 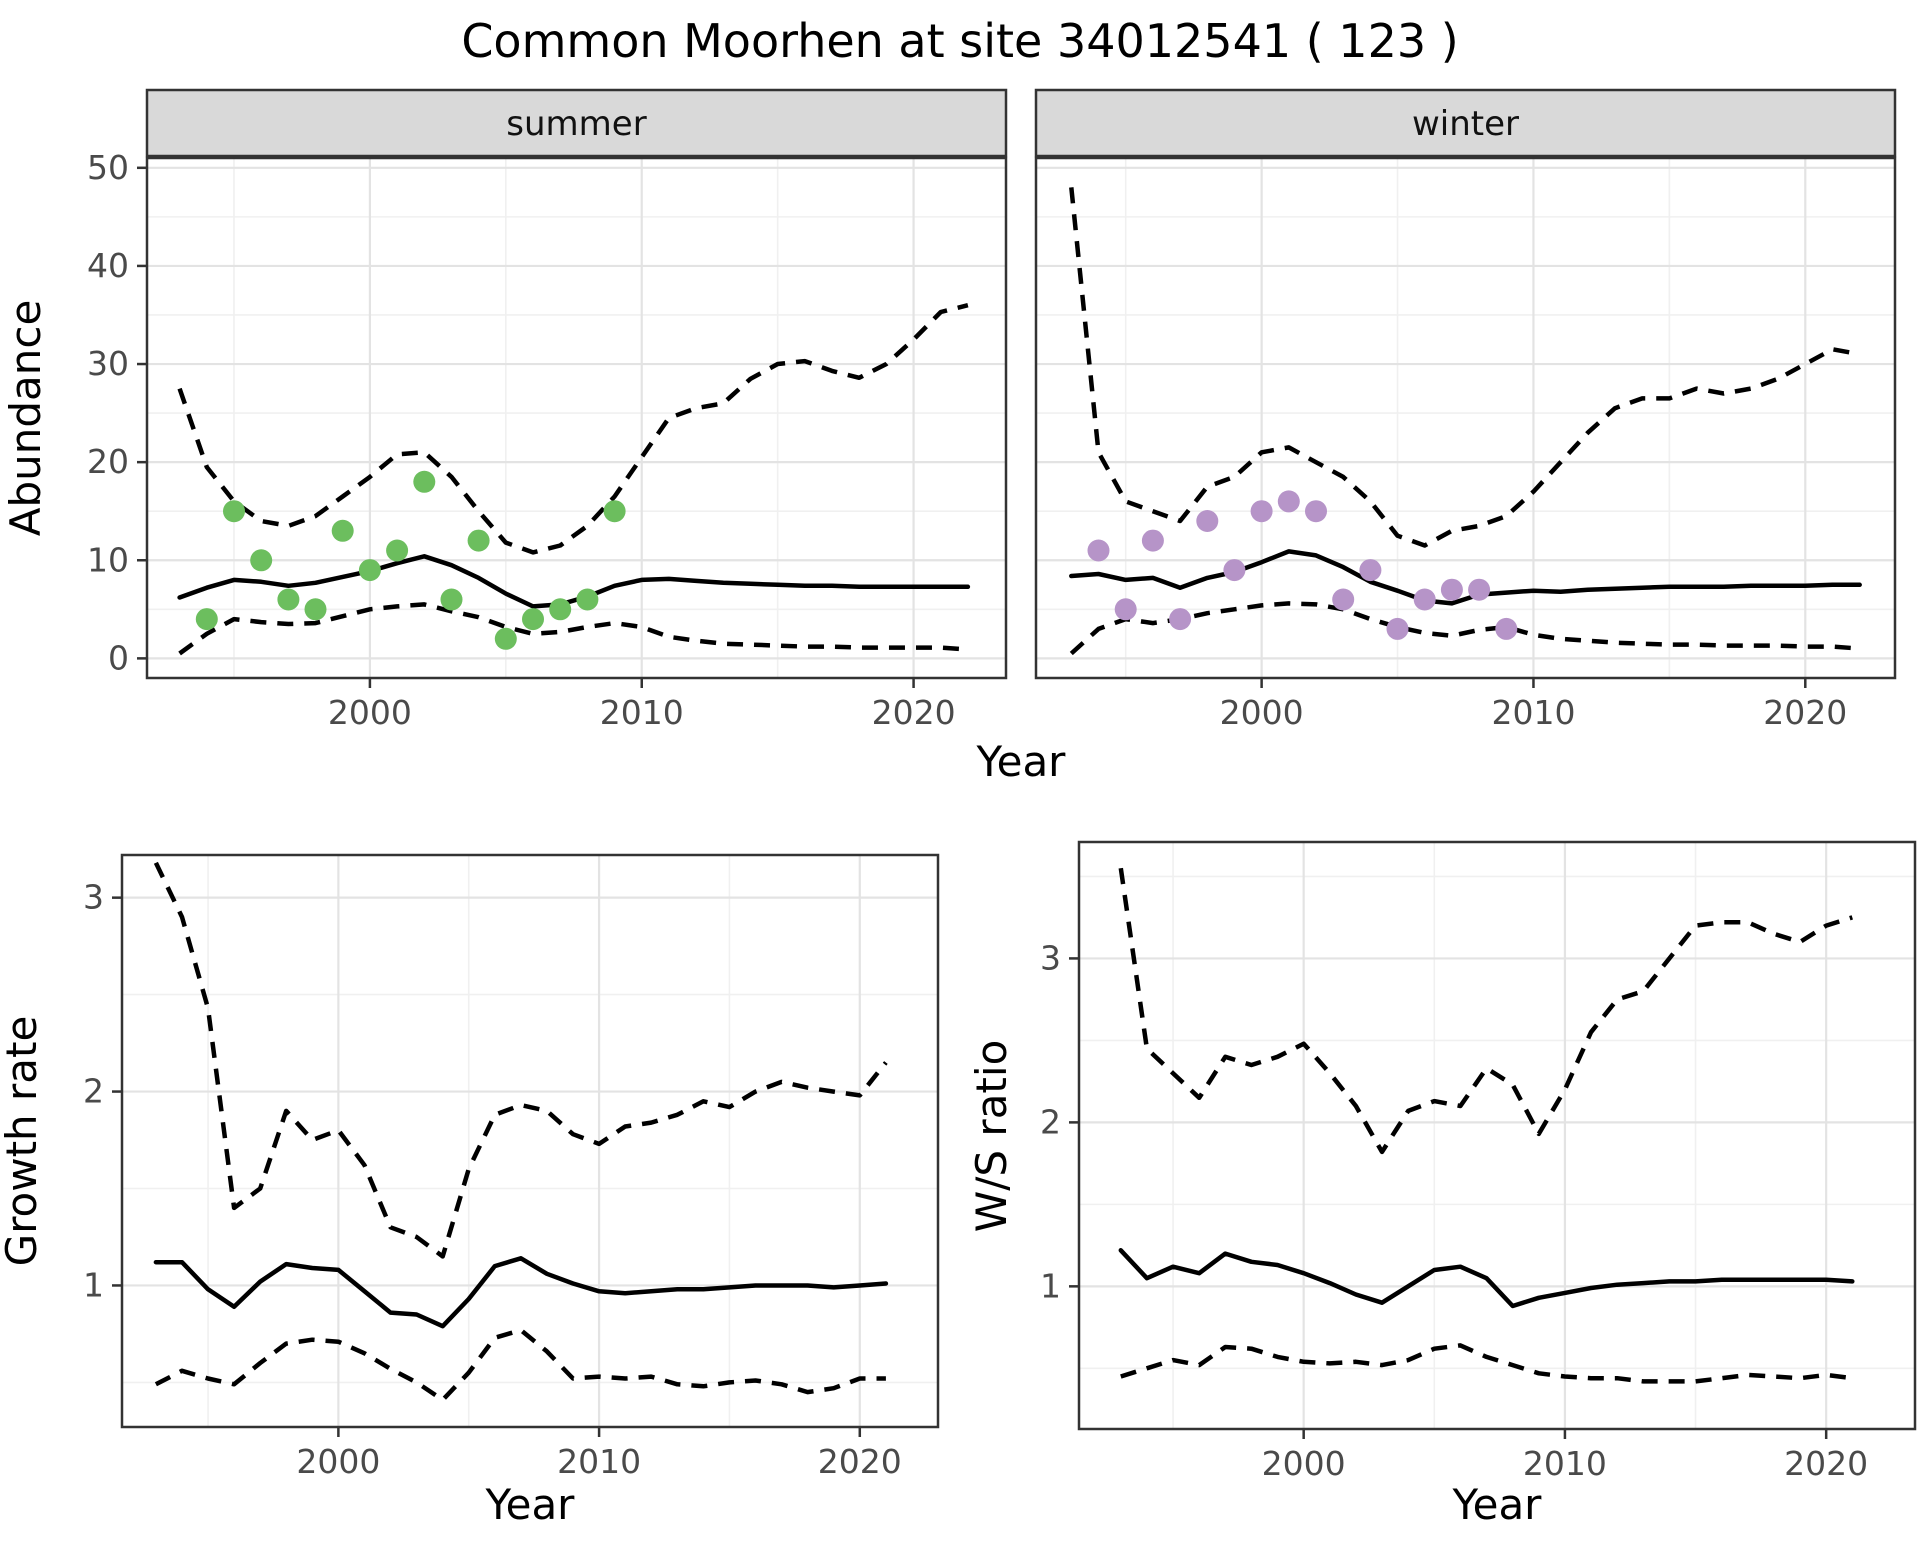 I want to click on y-tick-label: 30, so click(x=108, y=363).